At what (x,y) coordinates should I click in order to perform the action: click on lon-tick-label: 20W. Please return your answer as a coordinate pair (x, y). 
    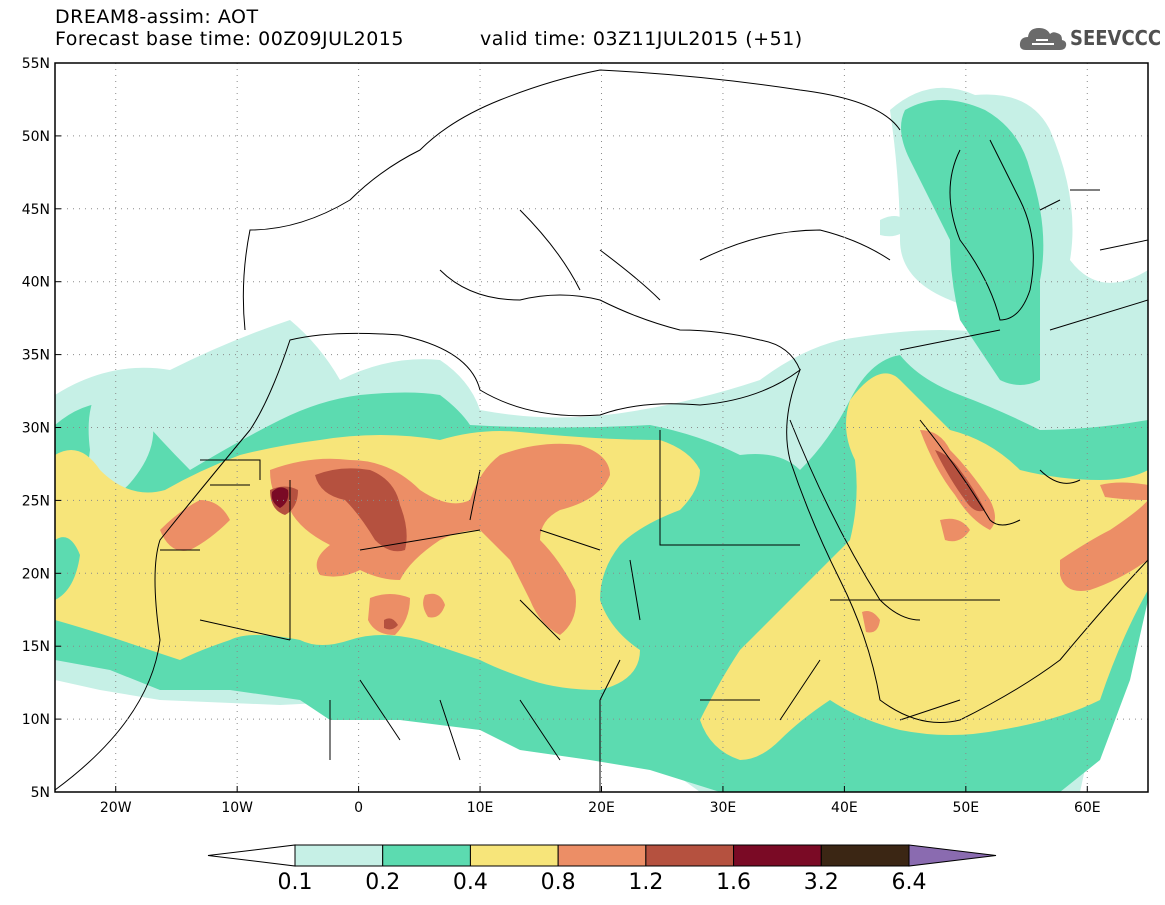
    Looking at the image, I should click on (116, 808).